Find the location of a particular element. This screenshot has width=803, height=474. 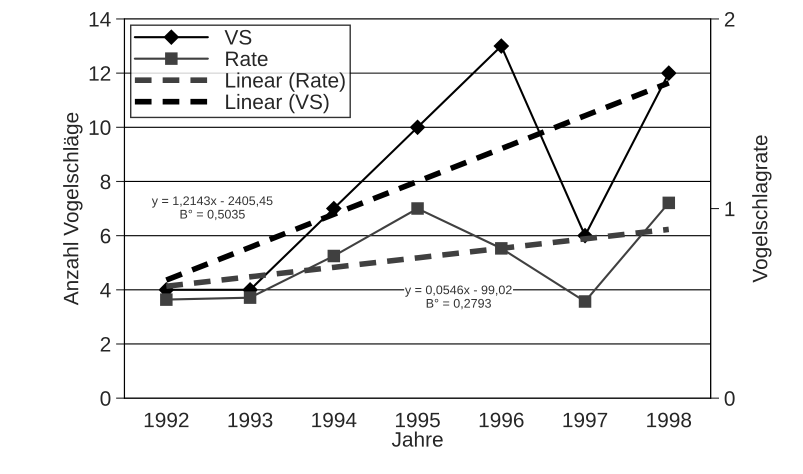

y-tick-label: 0 is located at coordinates (105, 398).